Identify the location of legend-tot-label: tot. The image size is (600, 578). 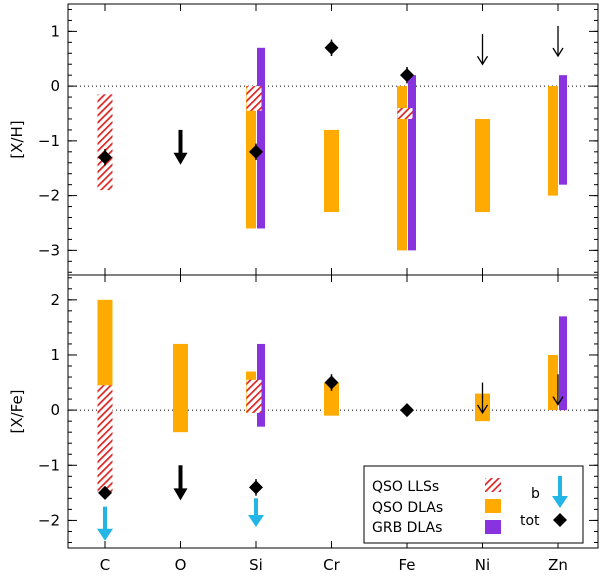
(530, 521).